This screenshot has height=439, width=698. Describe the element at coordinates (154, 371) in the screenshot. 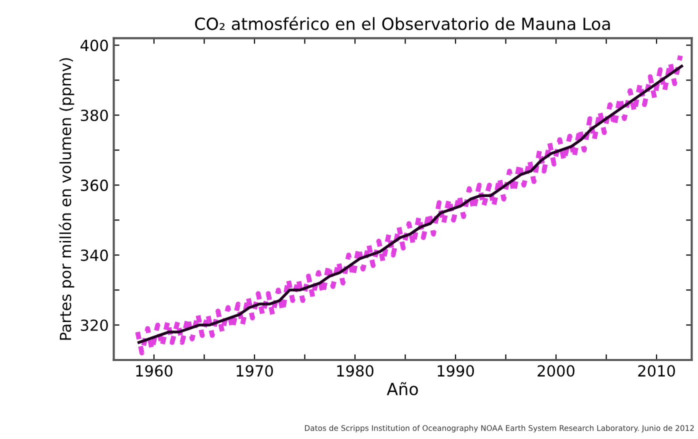

I see `x-tick-label: 1960` at that location.